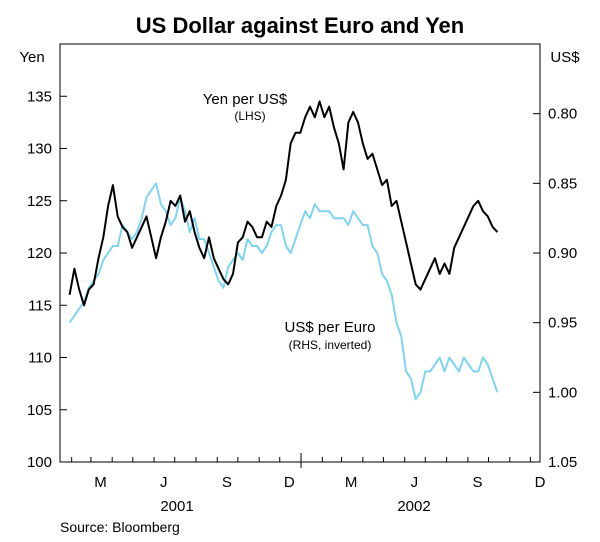  I want to click on right-tick-label: 1.05, so click(562, 462).